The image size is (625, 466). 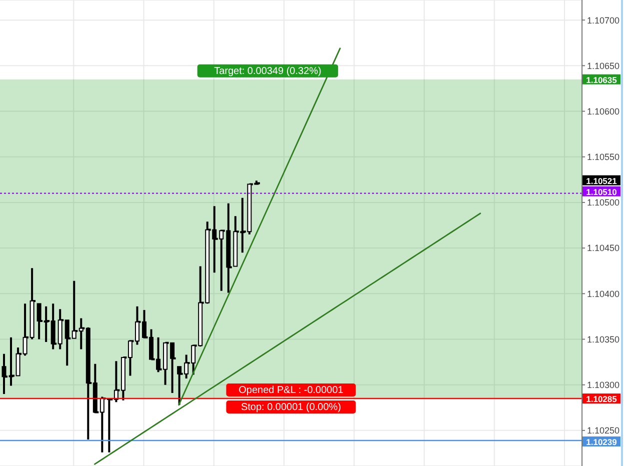 I want to click on text: 1.10635, so click(x=602, y=79).